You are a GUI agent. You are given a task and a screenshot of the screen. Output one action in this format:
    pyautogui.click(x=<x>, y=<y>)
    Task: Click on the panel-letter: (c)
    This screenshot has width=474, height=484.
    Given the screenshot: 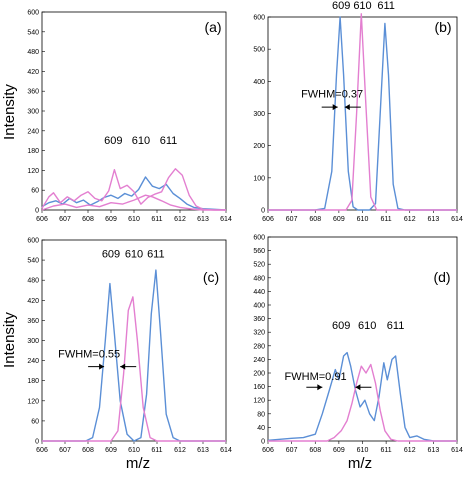 What is the action you would take?
    pyautogui.click(x=211, y=277)
    